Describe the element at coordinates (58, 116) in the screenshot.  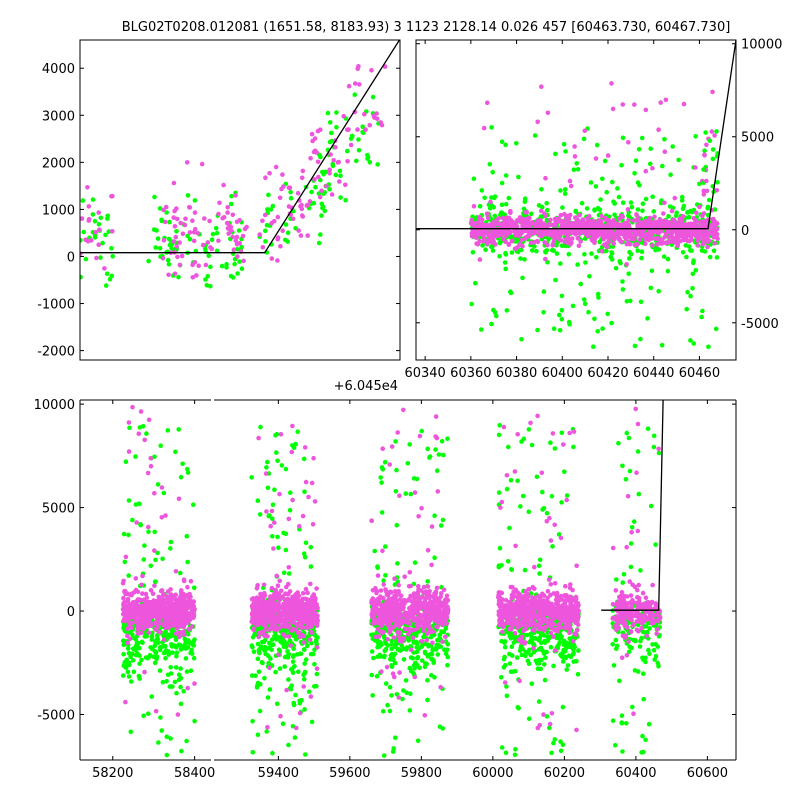
I see `zoom-y-tick-label: 3000` at that location.